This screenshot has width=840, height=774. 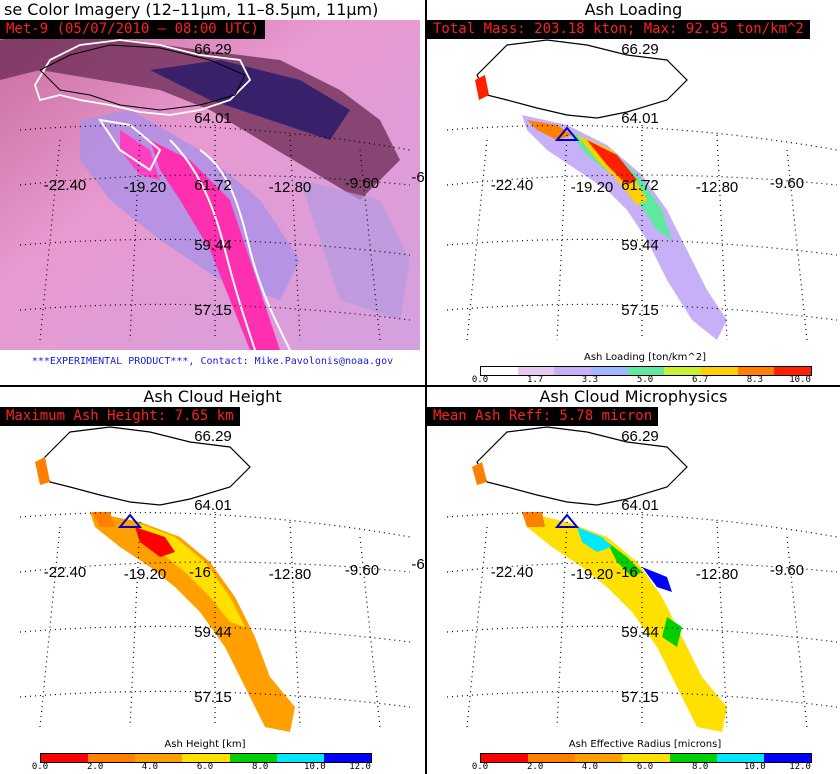 What do you see at coordinates (645, 744) in the screenshot?
I see `colorbar-title: Ash Effective Radius [microns]` at bounding box center [645, 744].